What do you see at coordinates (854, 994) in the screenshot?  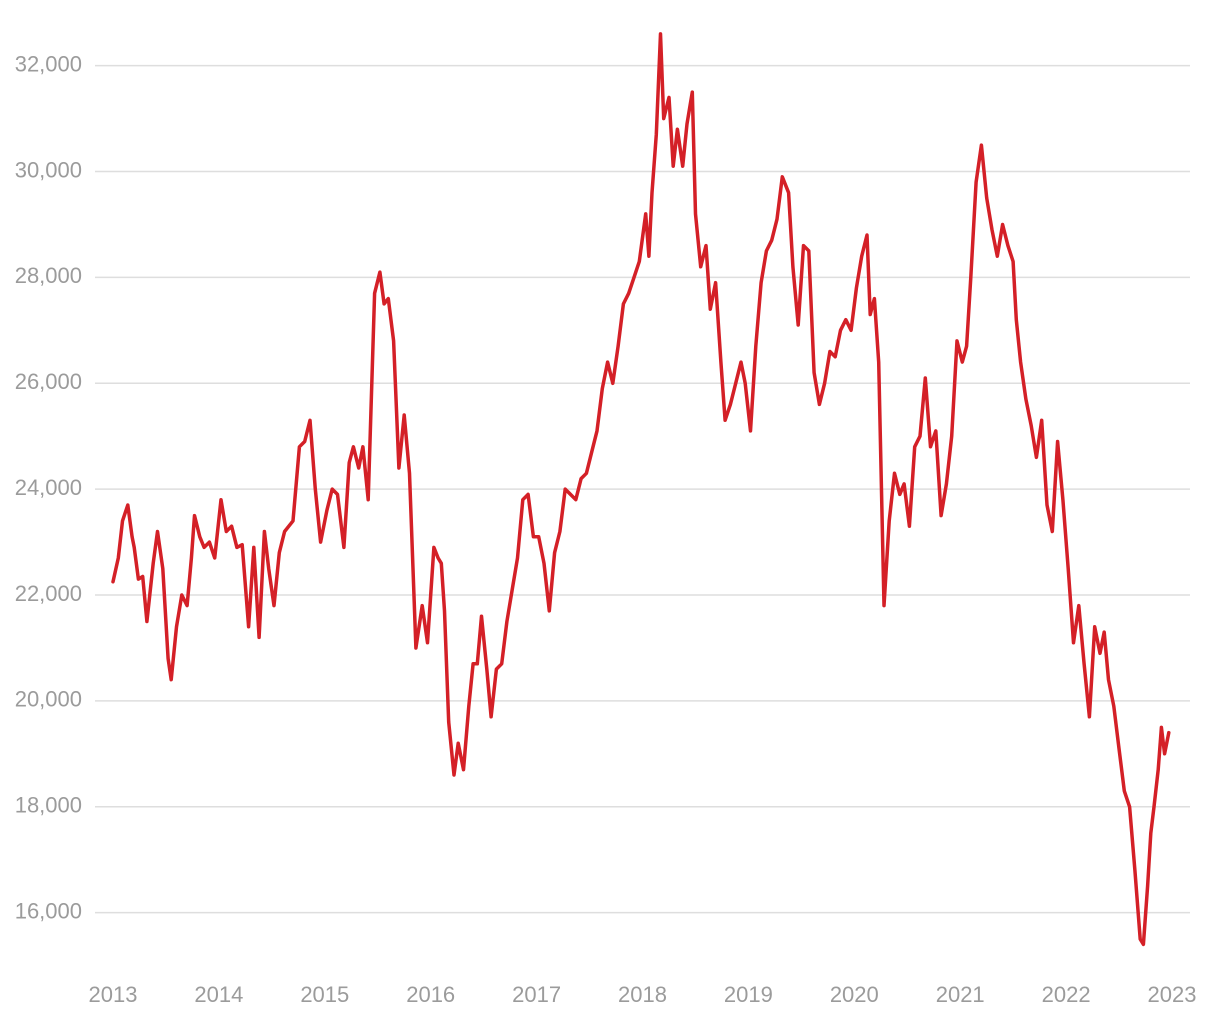 I see `x-tick-label: 2020` at bounding box center [854, 994].